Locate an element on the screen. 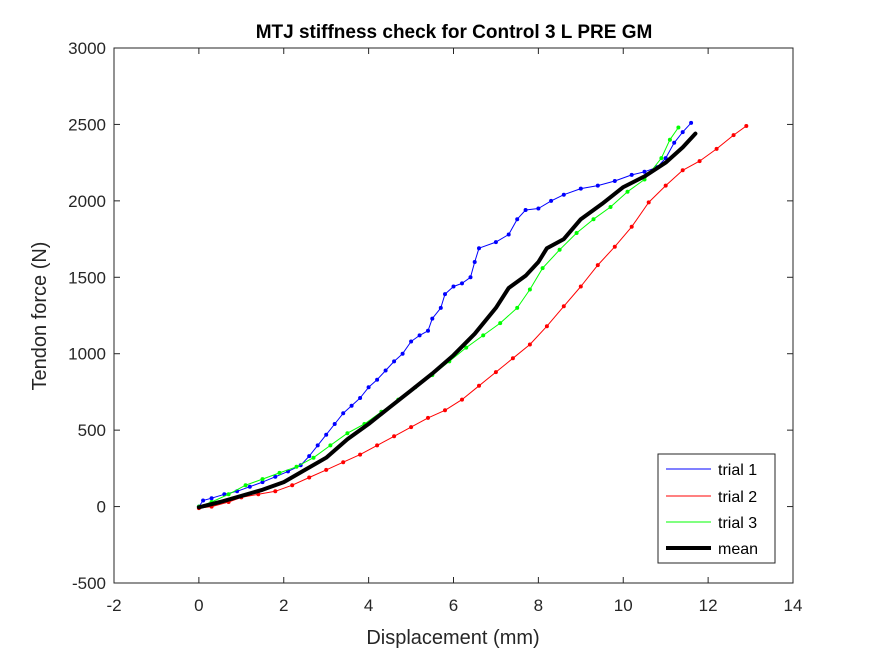 The width and height of the screenshot is (875, 661). x-tick-label: 10 is located at coordinates (623, 605).